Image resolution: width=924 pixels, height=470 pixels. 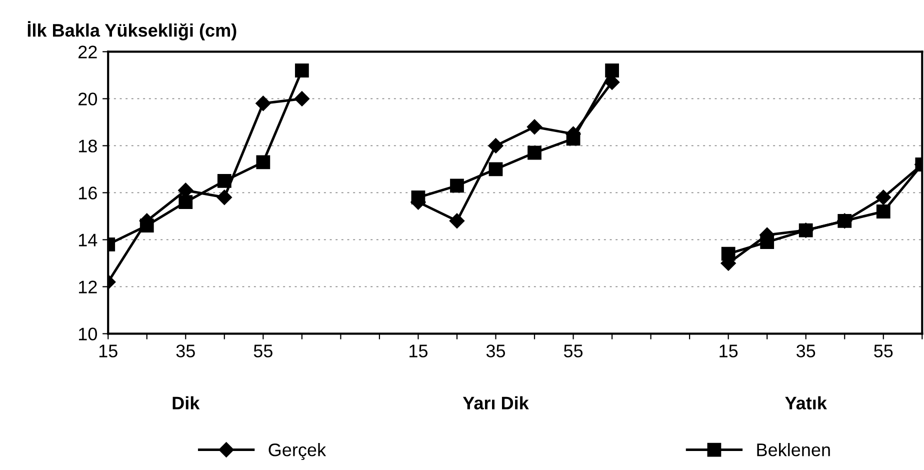 What do you see at coordinates (87, 99) in the screenshot?
I see `y-tick-label: 20` at bounding box center [87, 99].